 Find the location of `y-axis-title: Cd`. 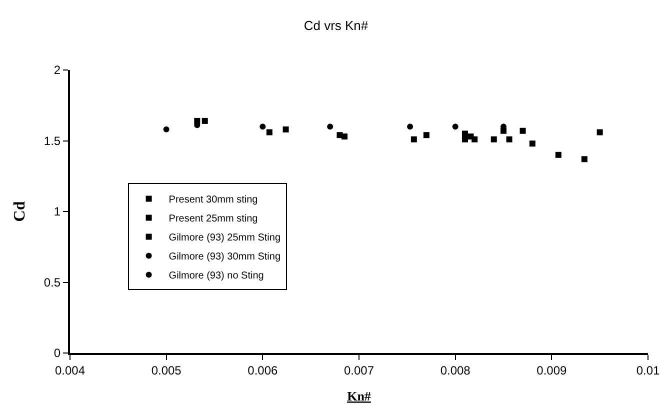

y-axis-title: Cd is located at coordinates (19, 211).